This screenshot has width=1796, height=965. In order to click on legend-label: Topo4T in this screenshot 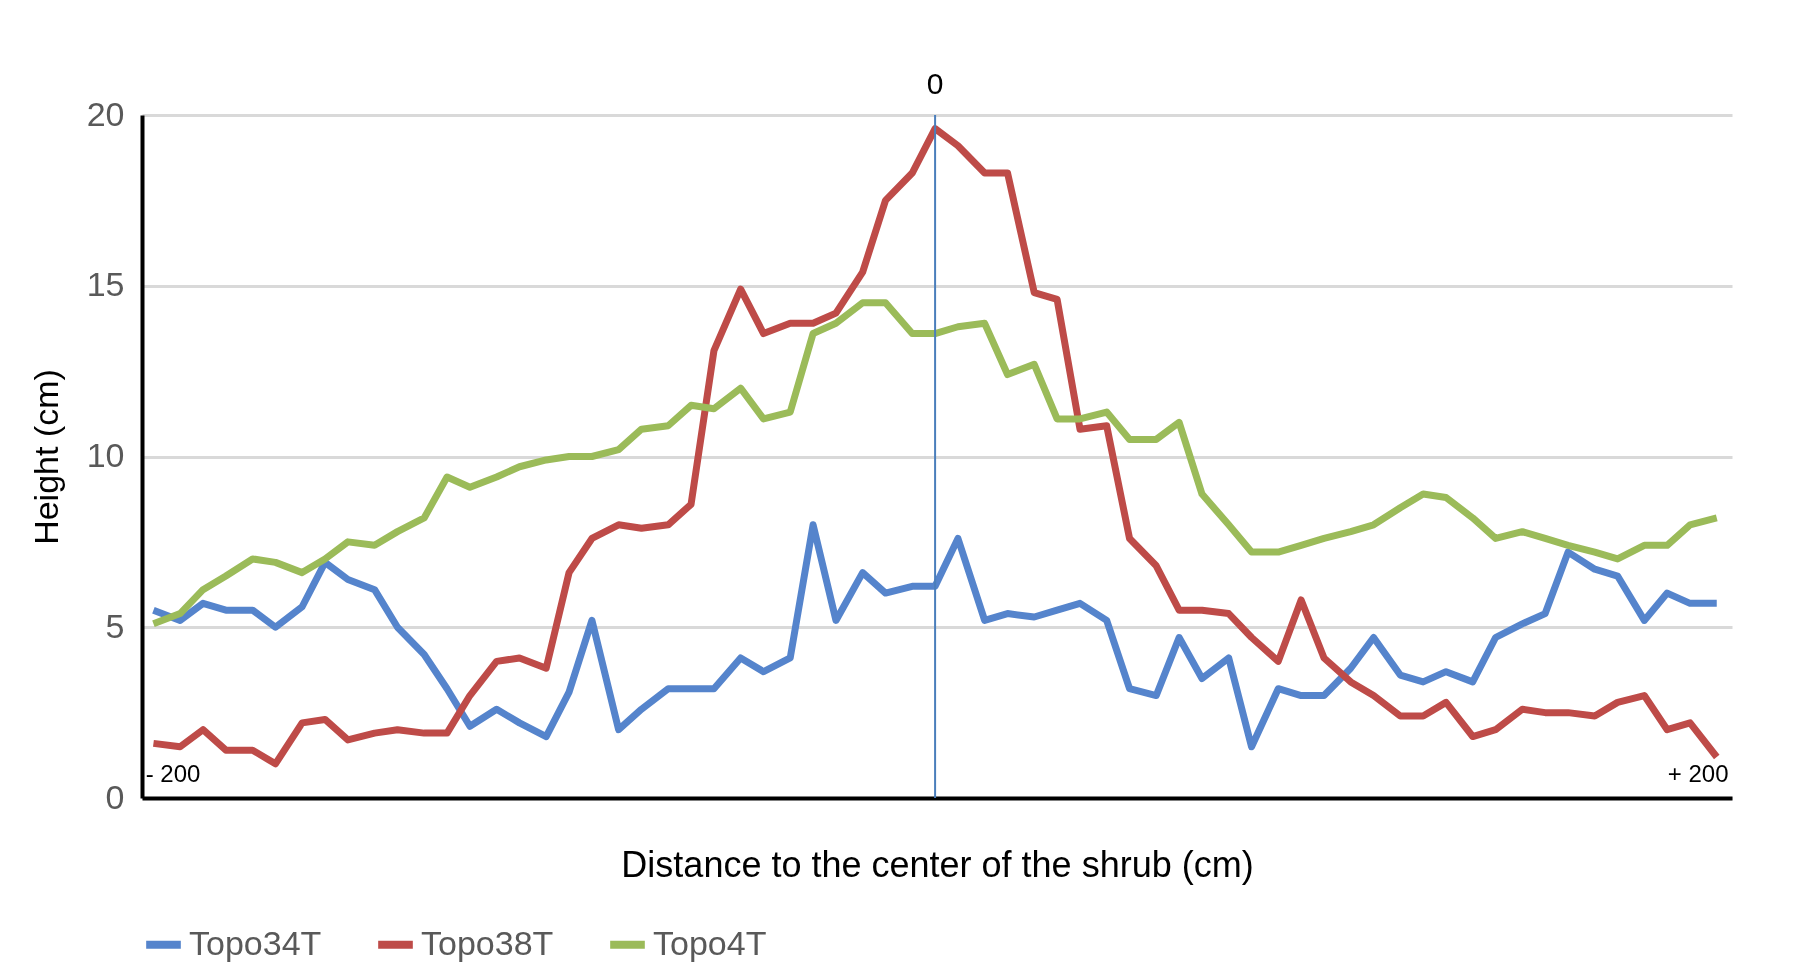, I will do `click(710, 942)`.